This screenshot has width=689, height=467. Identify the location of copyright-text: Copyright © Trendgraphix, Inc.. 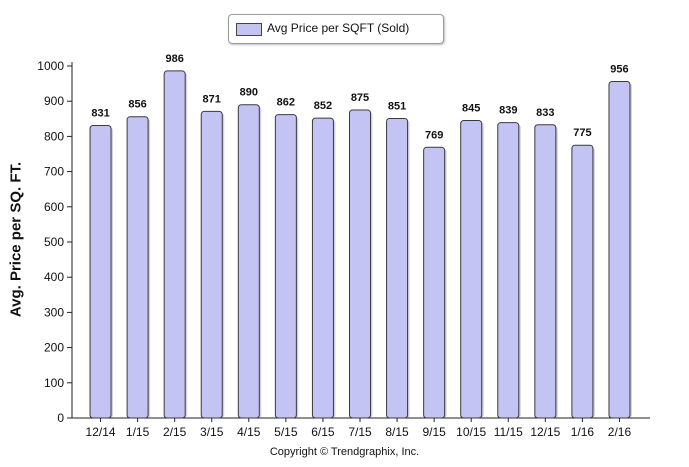
(344, 452).